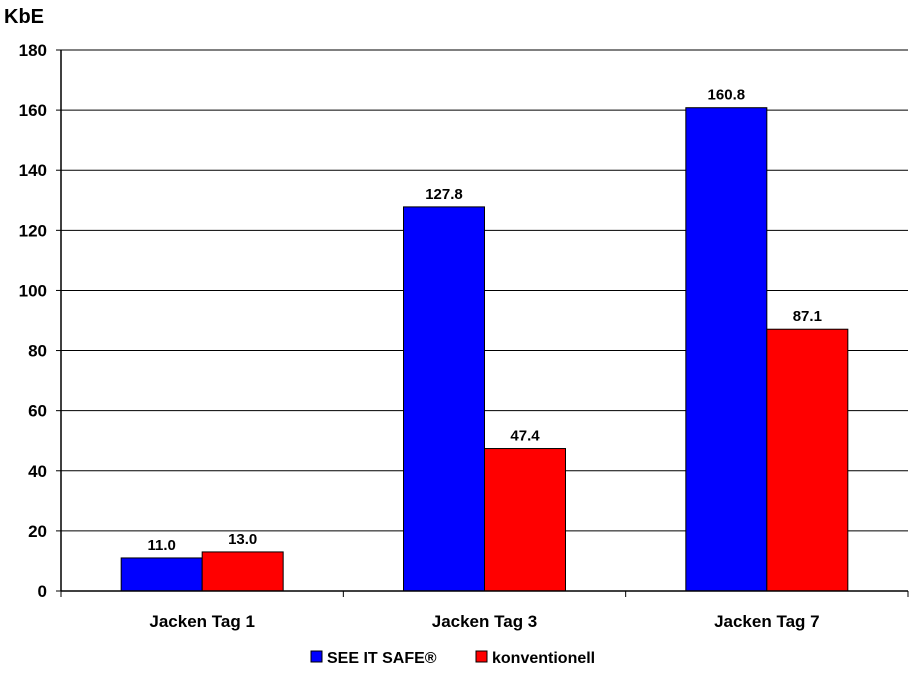  What do you see at coordinates (242, 539) in the screenshot?
I see `data-label: 13.0` at bounding box center [242, 539].